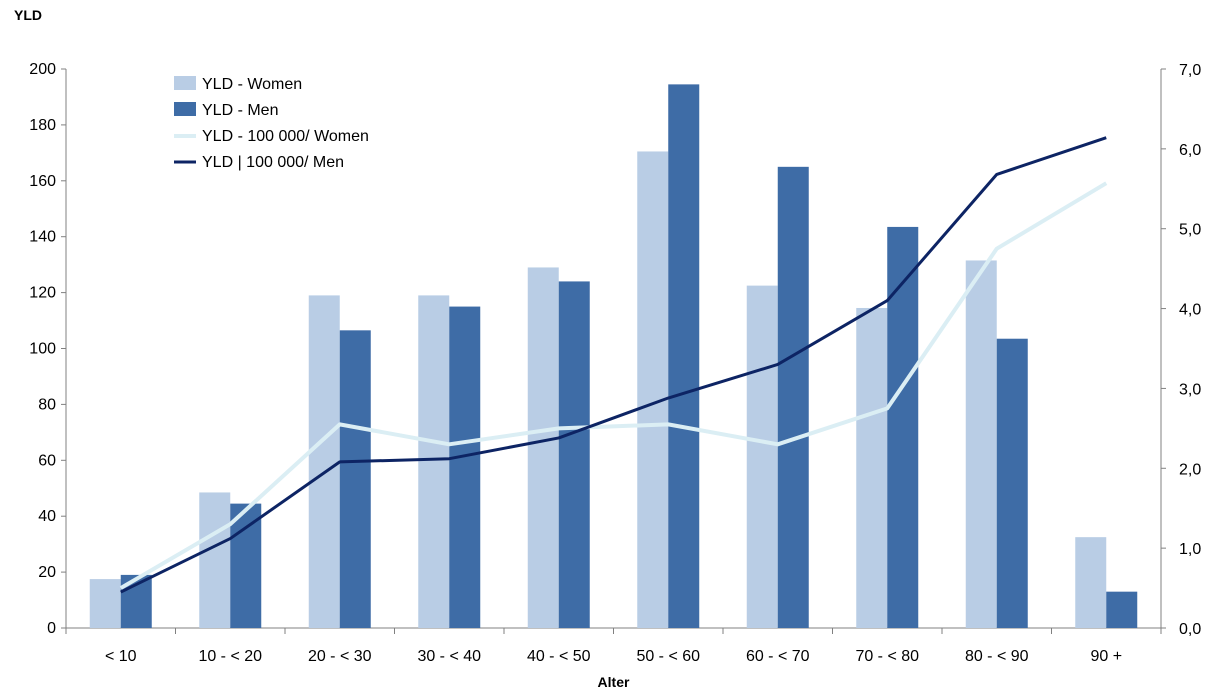 Image resolution: width=1222 pixels, height=691 pixels. I want to click on x-axis-title: Alter, so click(614, 682).